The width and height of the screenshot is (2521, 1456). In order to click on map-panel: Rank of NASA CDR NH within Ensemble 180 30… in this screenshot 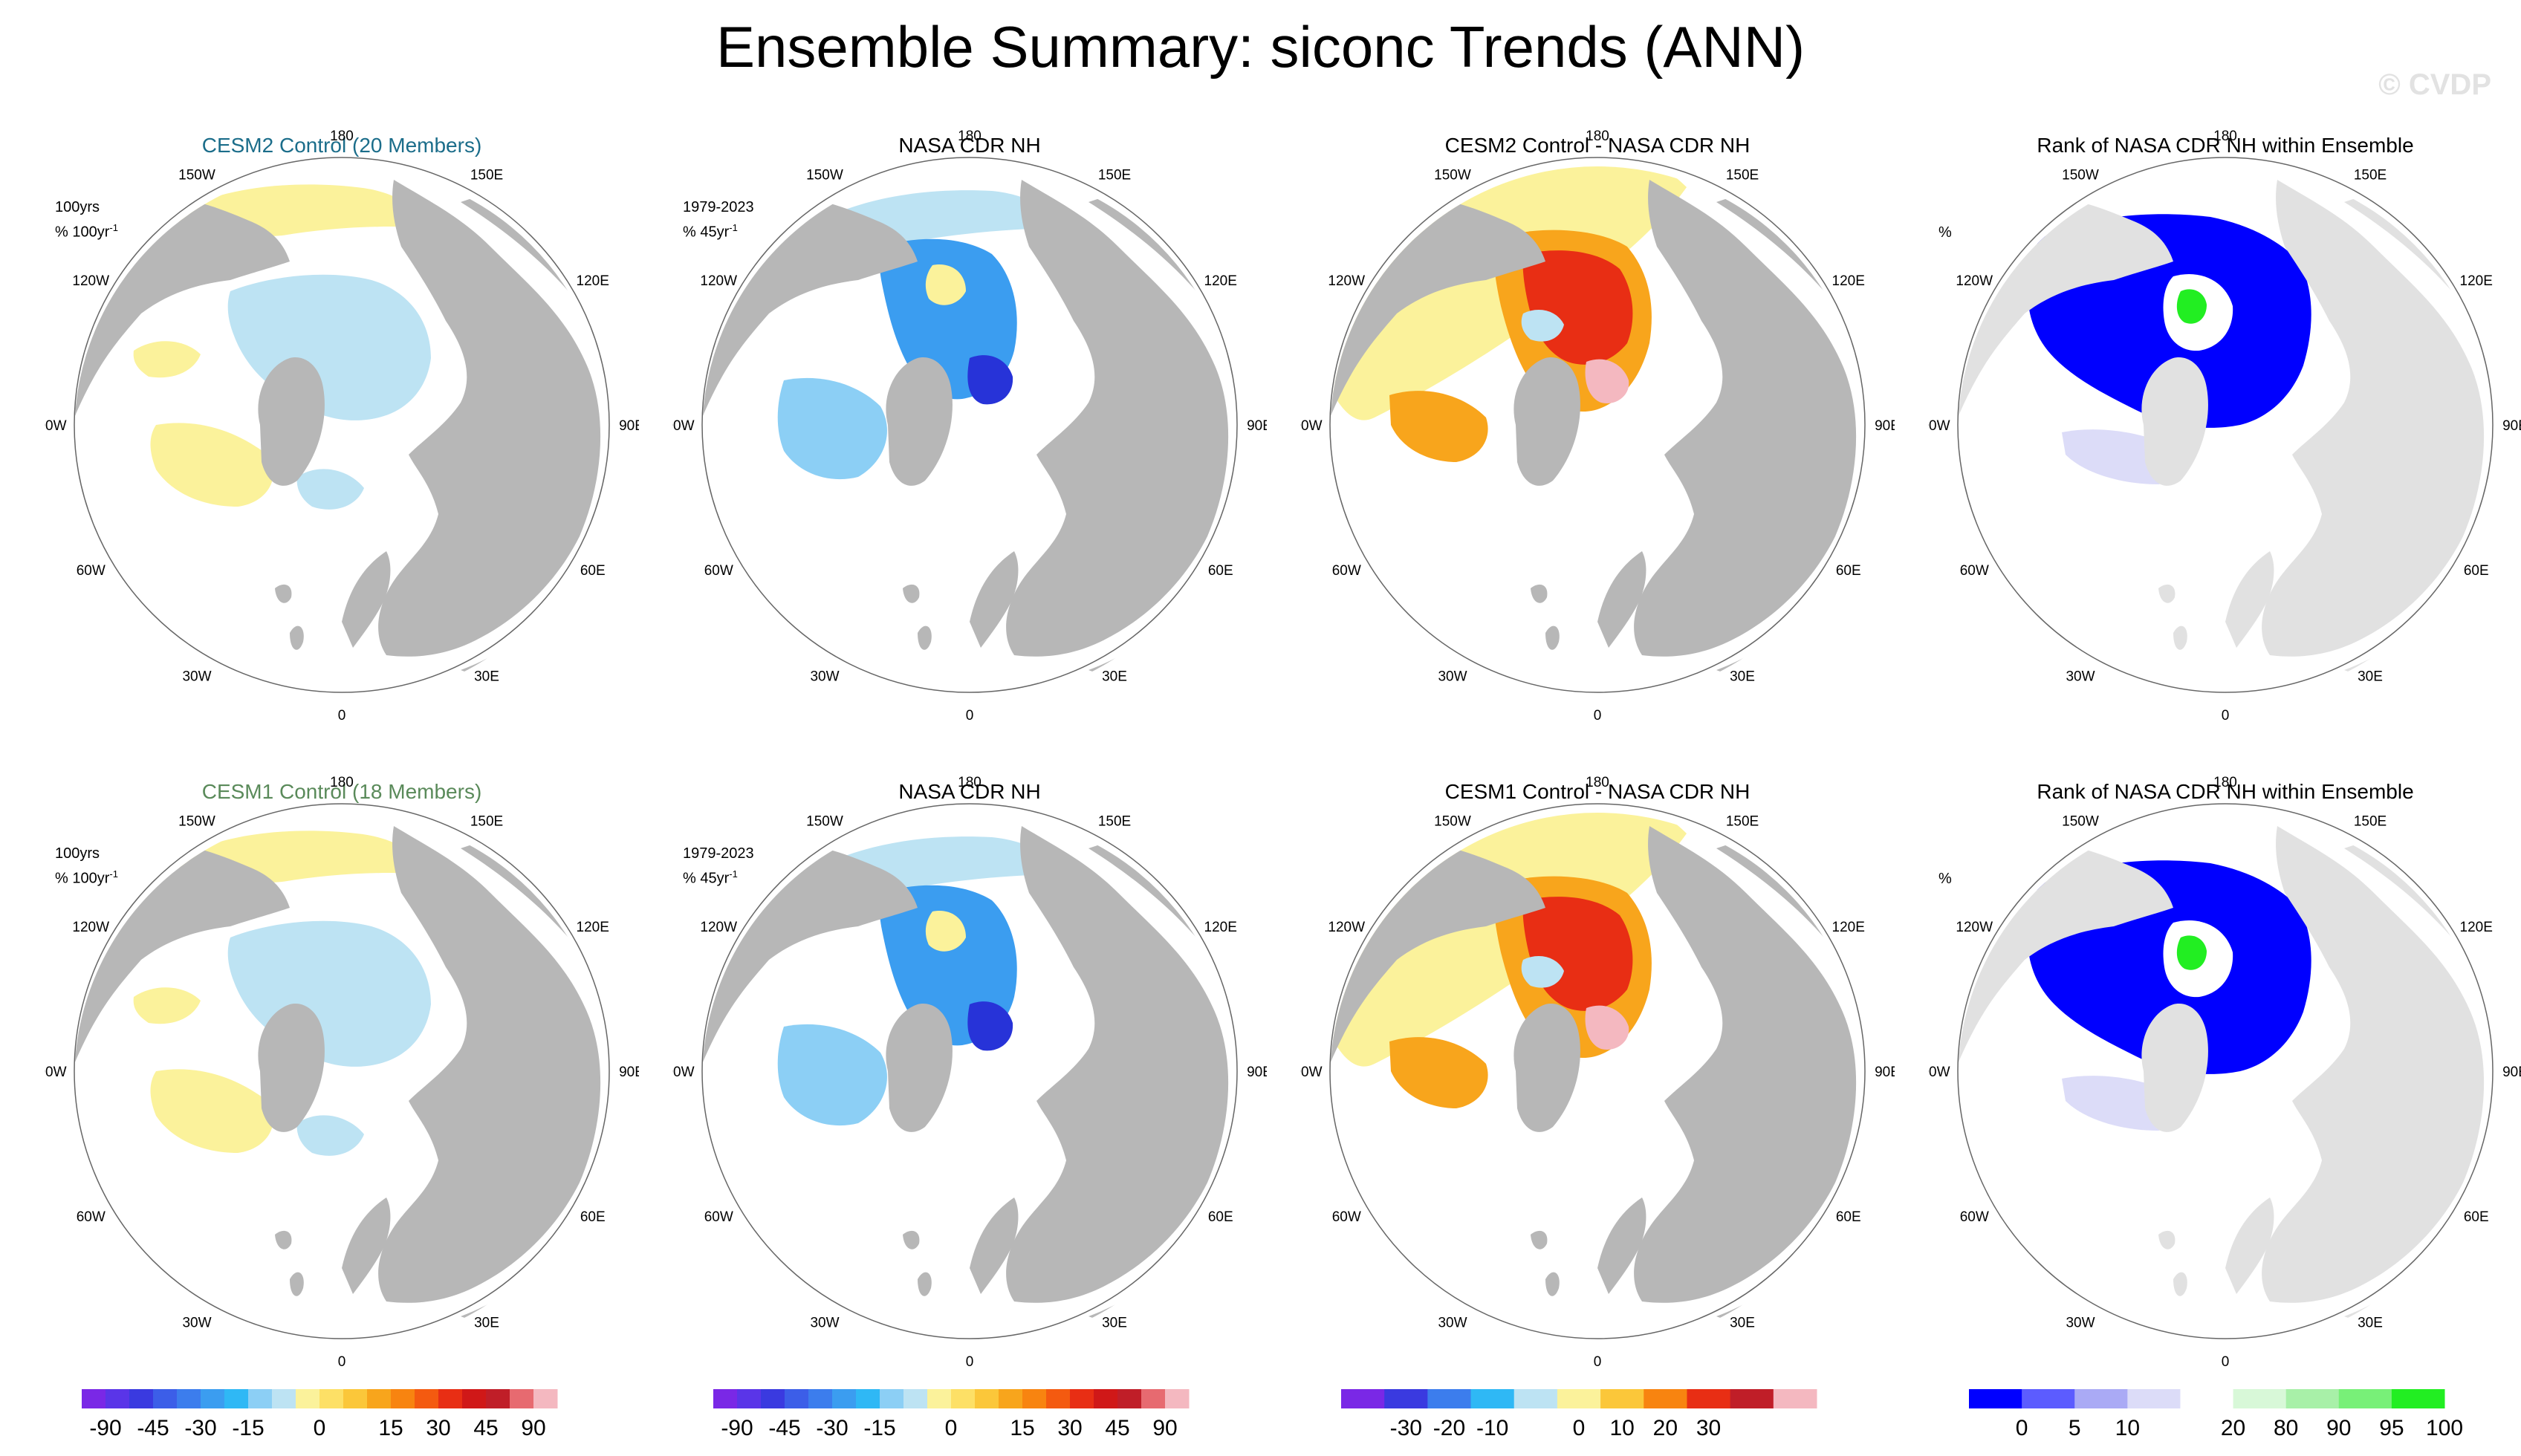, I will do `click(2224, 1048)`.